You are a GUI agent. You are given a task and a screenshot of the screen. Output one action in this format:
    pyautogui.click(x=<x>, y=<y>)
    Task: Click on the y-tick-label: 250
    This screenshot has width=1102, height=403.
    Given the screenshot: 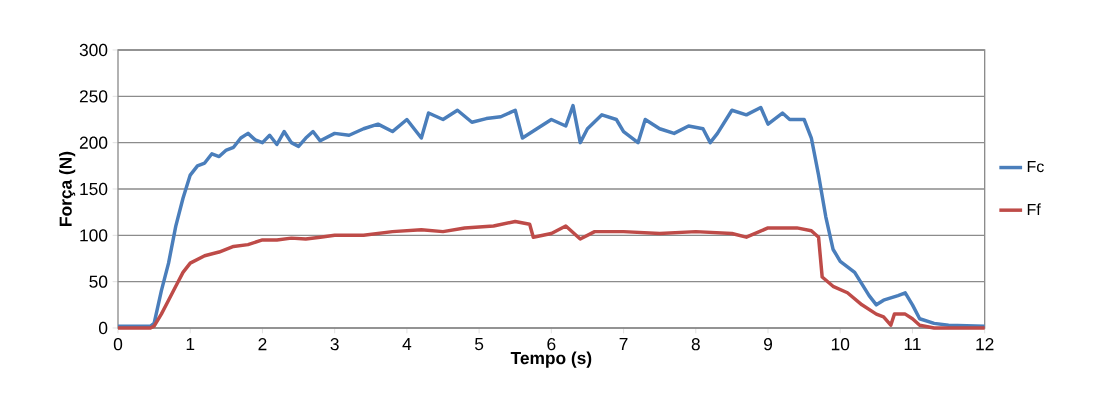 What is the action you would take?
    pyautogui.click(x=93, y=96)
    